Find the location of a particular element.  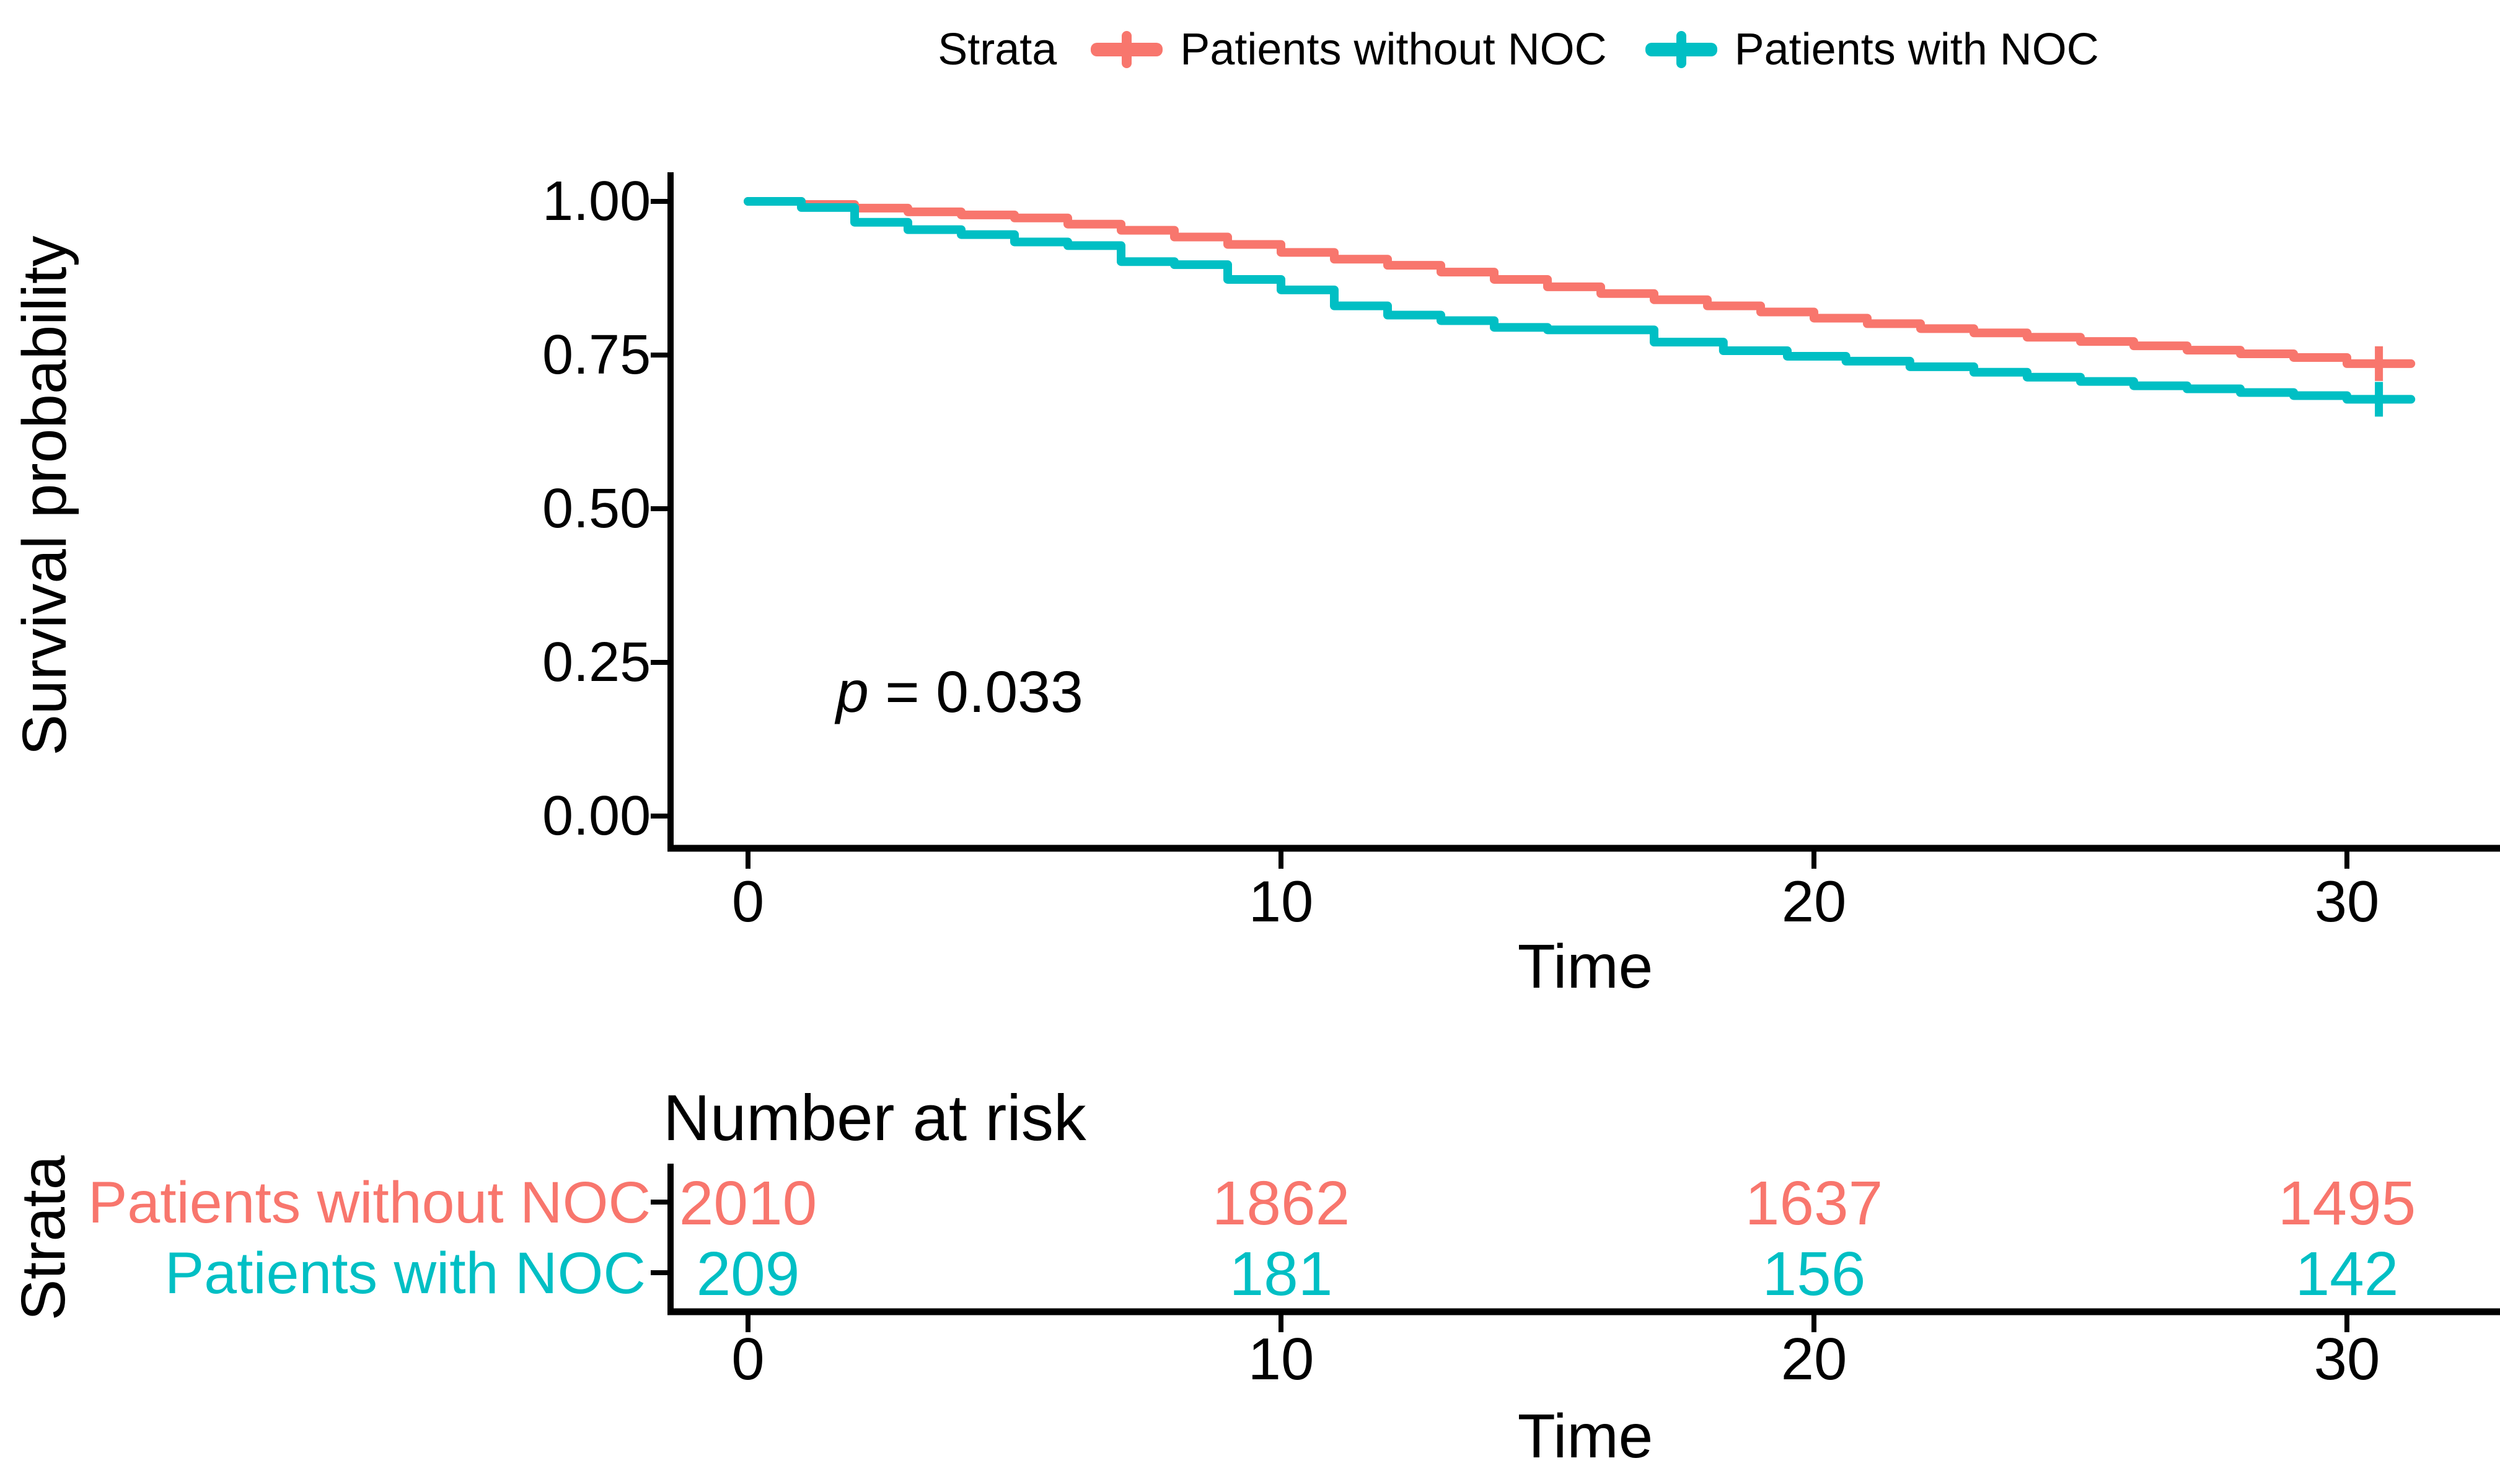

y-tick-label: 0.50 is located at coordinates (596, 509).